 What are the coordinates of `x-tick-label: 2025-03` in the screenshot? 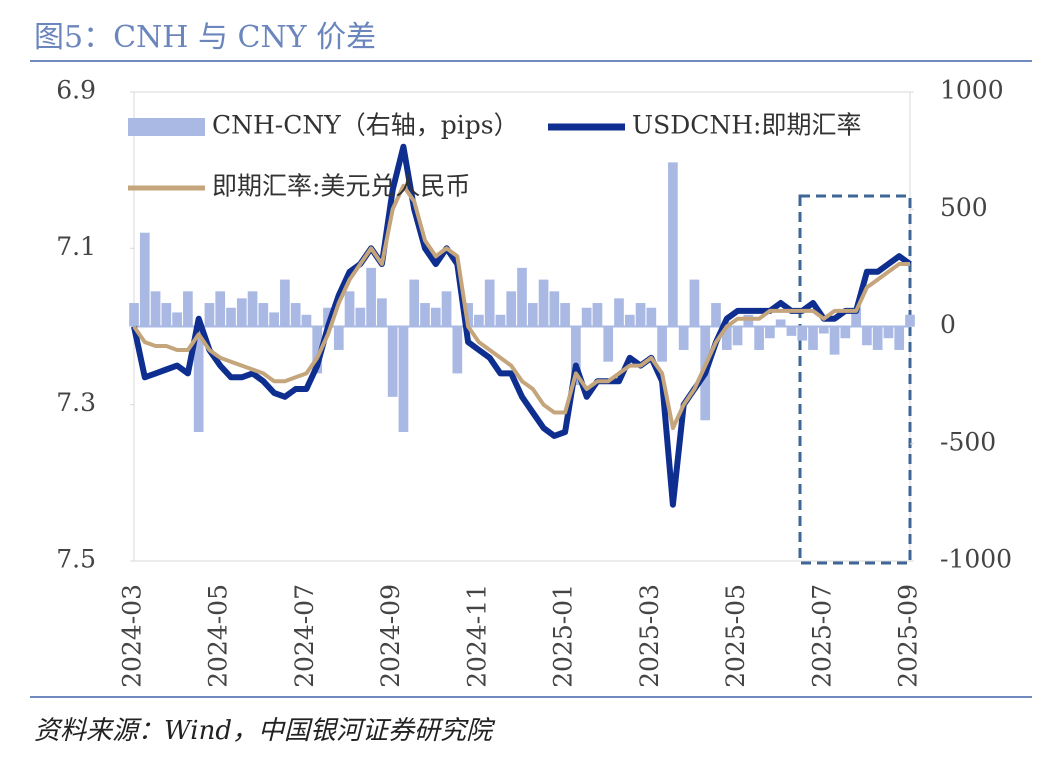 It's located at (649, 636).